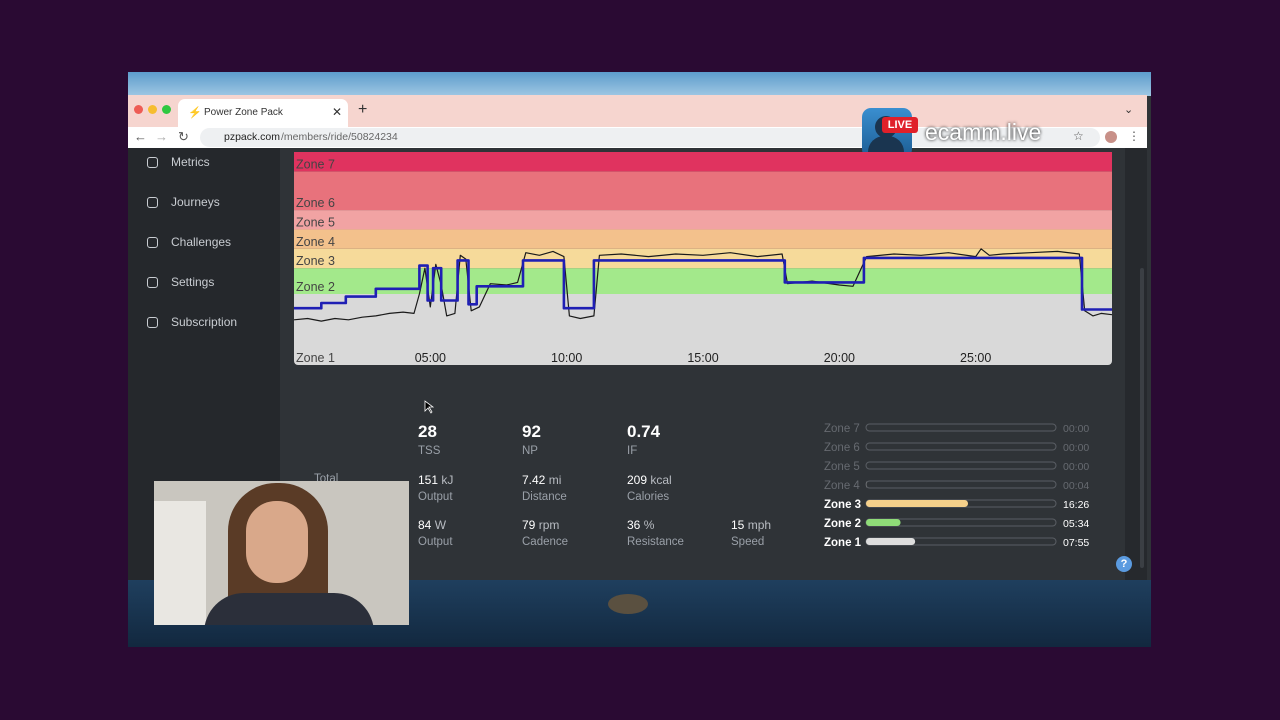 The width and height of the screenshot is (1280, 720). I want to click on stat-label: Calories, so click(648, 497).